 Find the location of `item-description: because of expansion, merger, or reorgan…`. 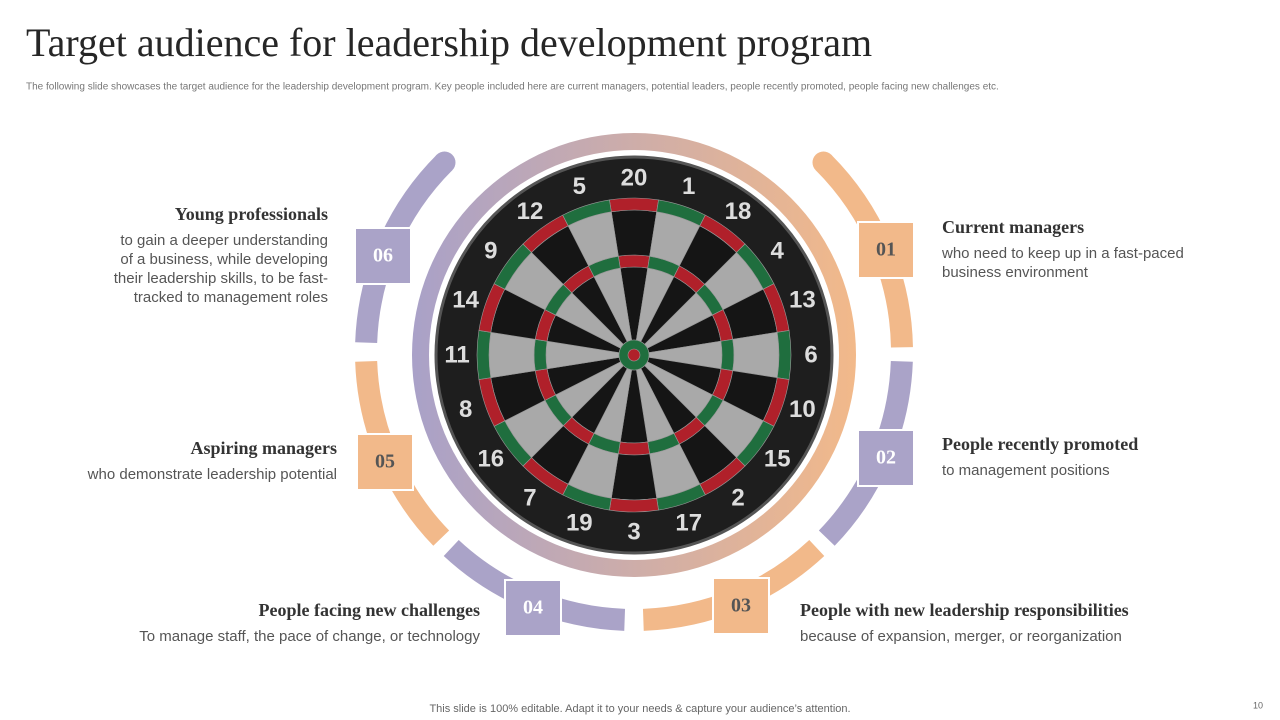

item-description: because of expansion, merger, or reorgan… is located at coordinates (961, 636).